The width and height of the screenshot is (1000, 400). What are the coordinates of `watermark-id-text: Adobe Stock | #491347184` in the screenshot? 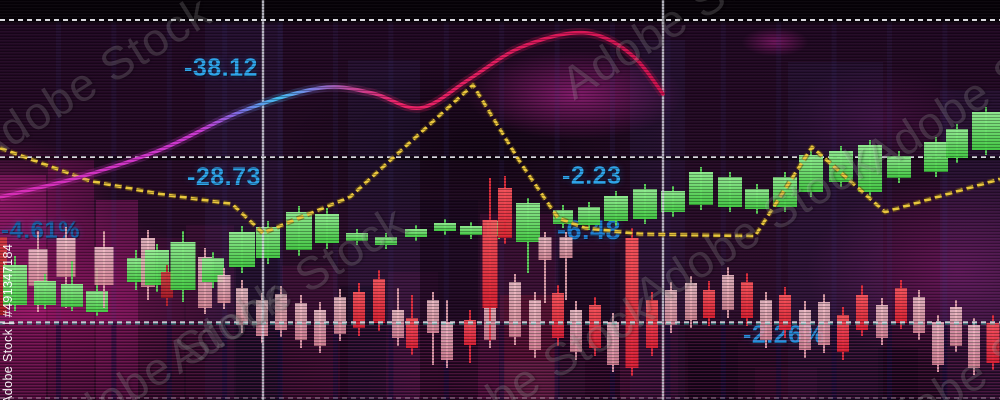 It's located at (8, 321).